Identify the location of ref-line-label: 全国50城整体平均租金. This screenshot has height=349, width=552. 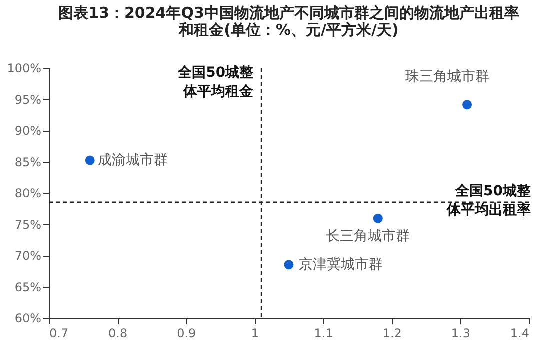
(216, 82).